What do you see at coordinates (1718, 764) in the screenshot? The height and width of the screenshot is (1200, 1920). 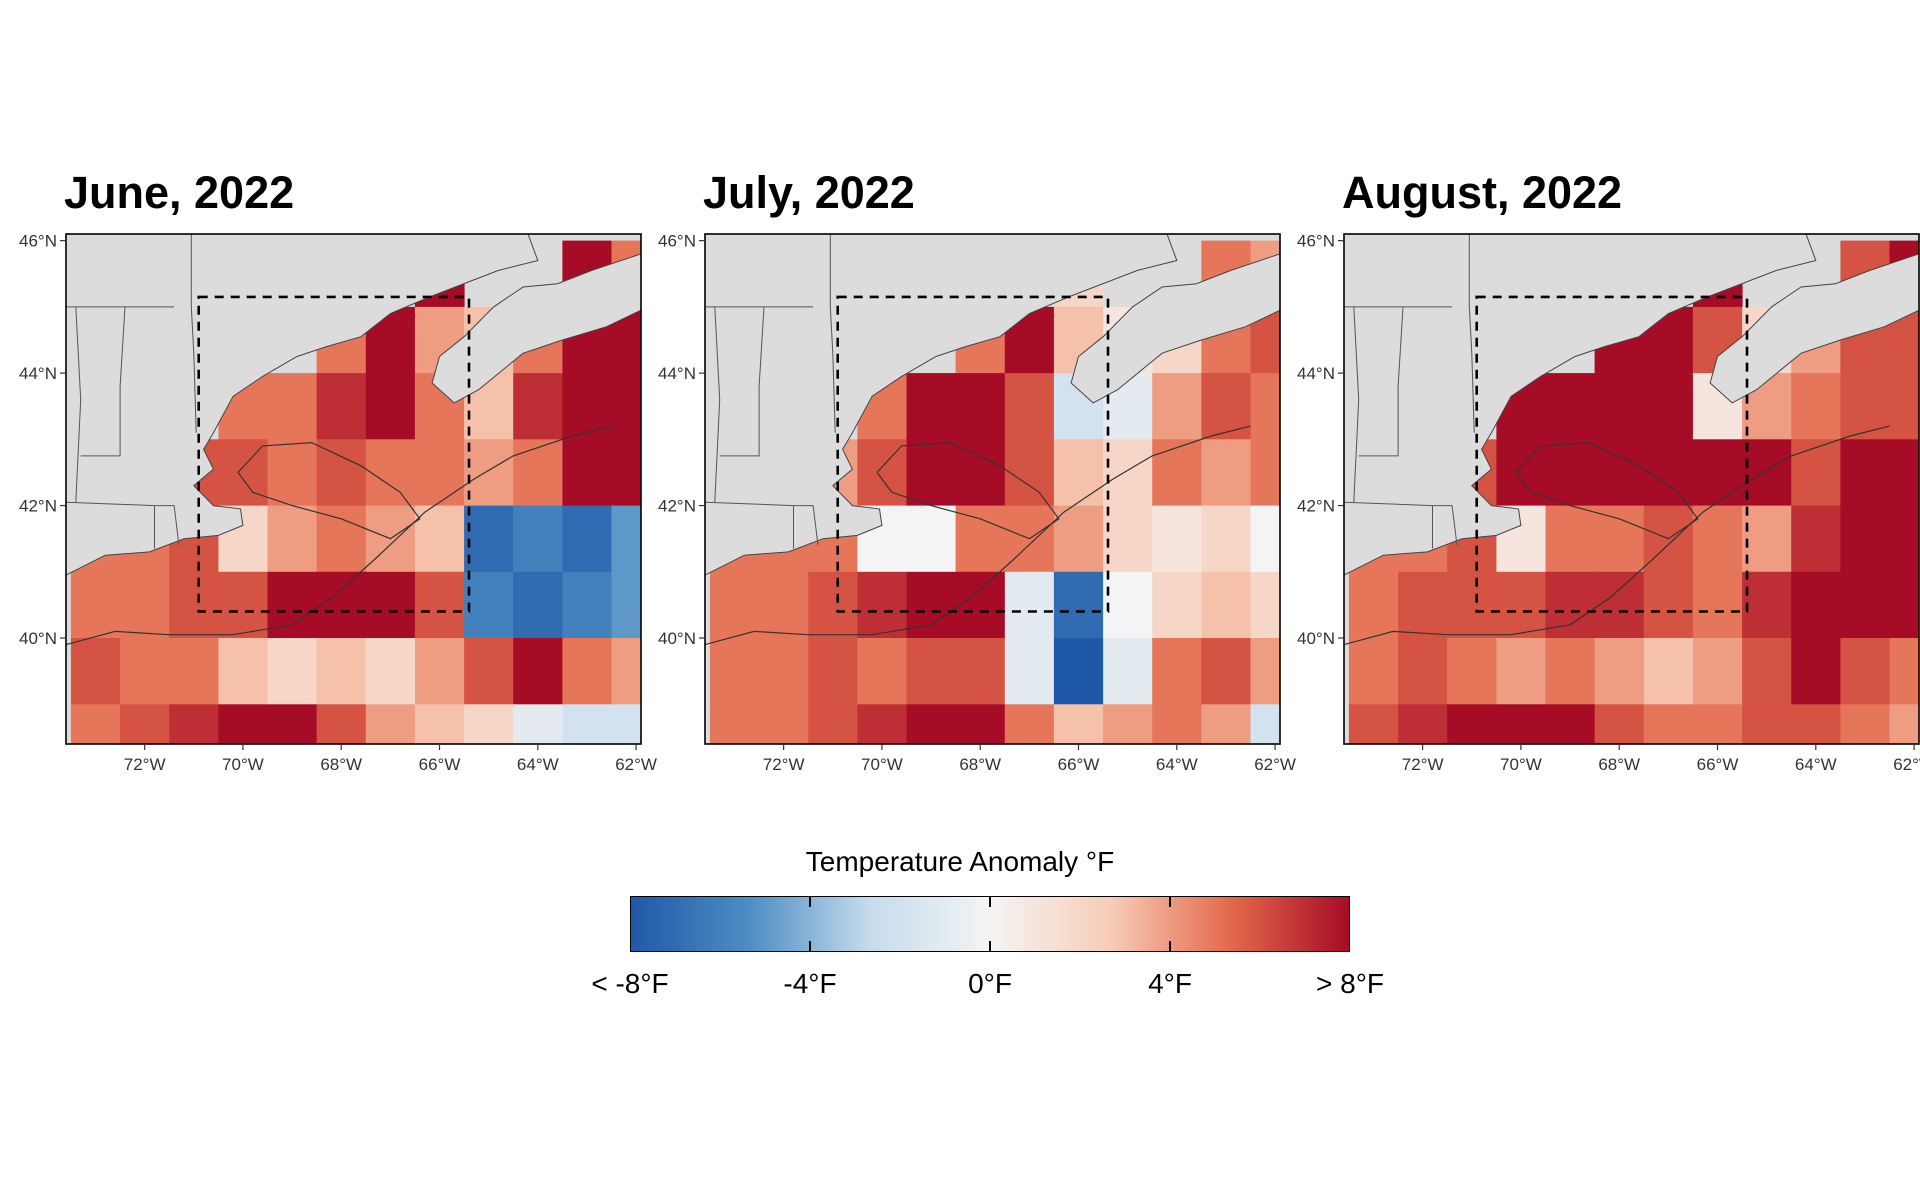 I see `lon-tick-label: 66°W` at bounding box center [1718, 764].